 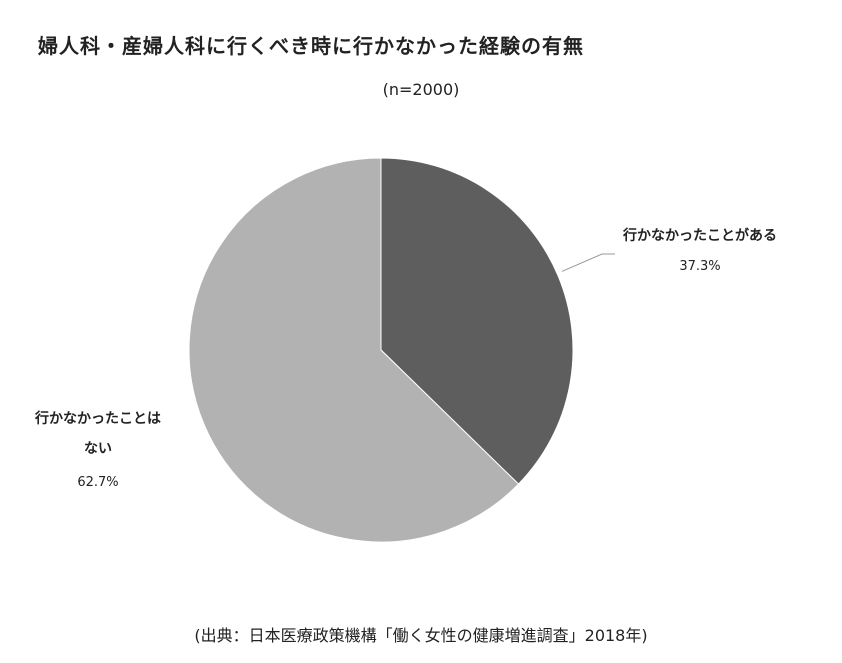 What do you see at coordinates (97, 418) in the screenshot?
I see `slice-label-never-skipped-line1: 行かなかったことは` at bounding box center [97, 418].